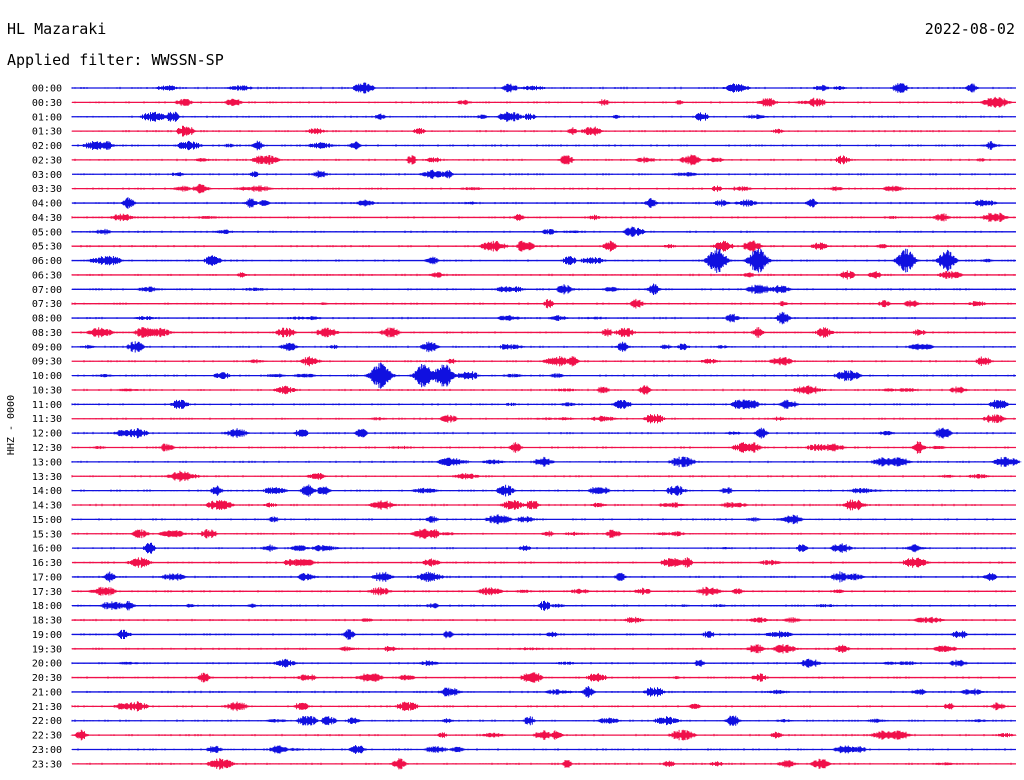  I want to click on row-time-label: 08:30, so click(47, 333).